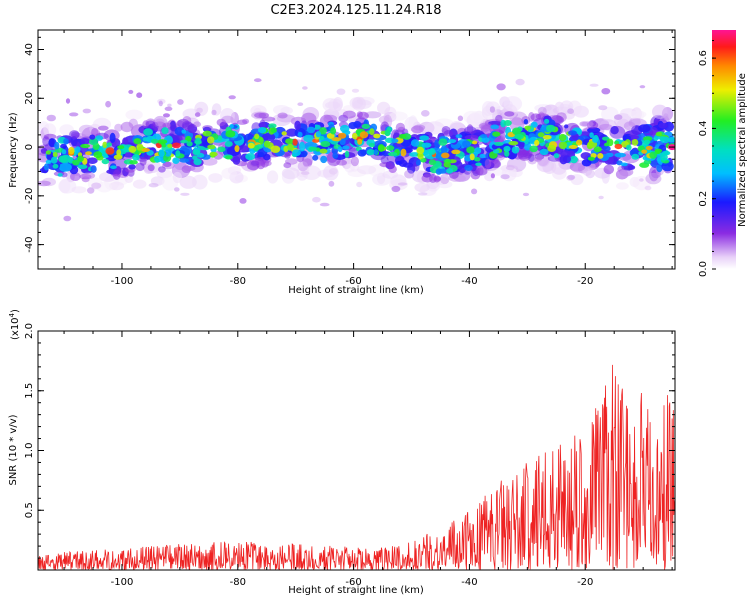 This screenshot has width=750, height=600. What do you see at coordinates (122, 582) in the screenshot?
I see `snr-xtick-label: -100` at bounding box center [122, 582].